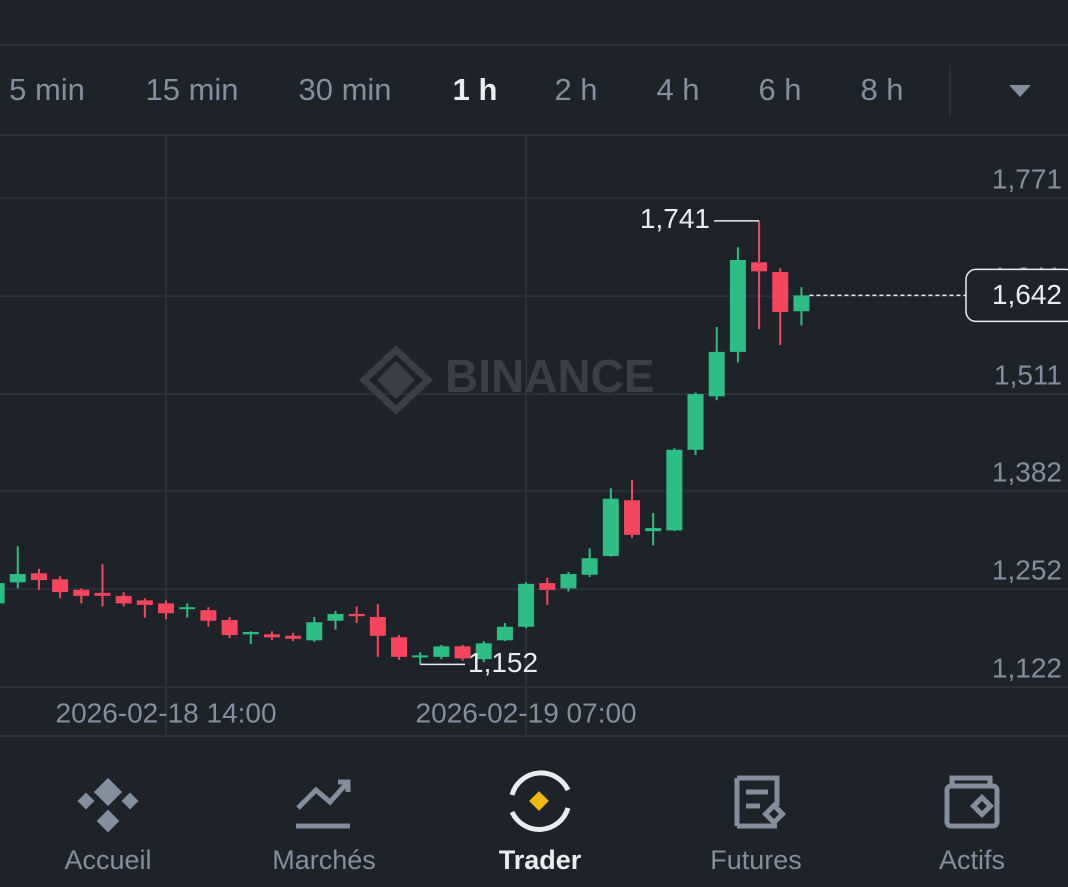 The width and height of the screenshot is (1068, 887). What do you see at coordinates (475, 89) in the screenshot?
I see `timeframe-tab: 1 h` at bounding box center [475, 89].